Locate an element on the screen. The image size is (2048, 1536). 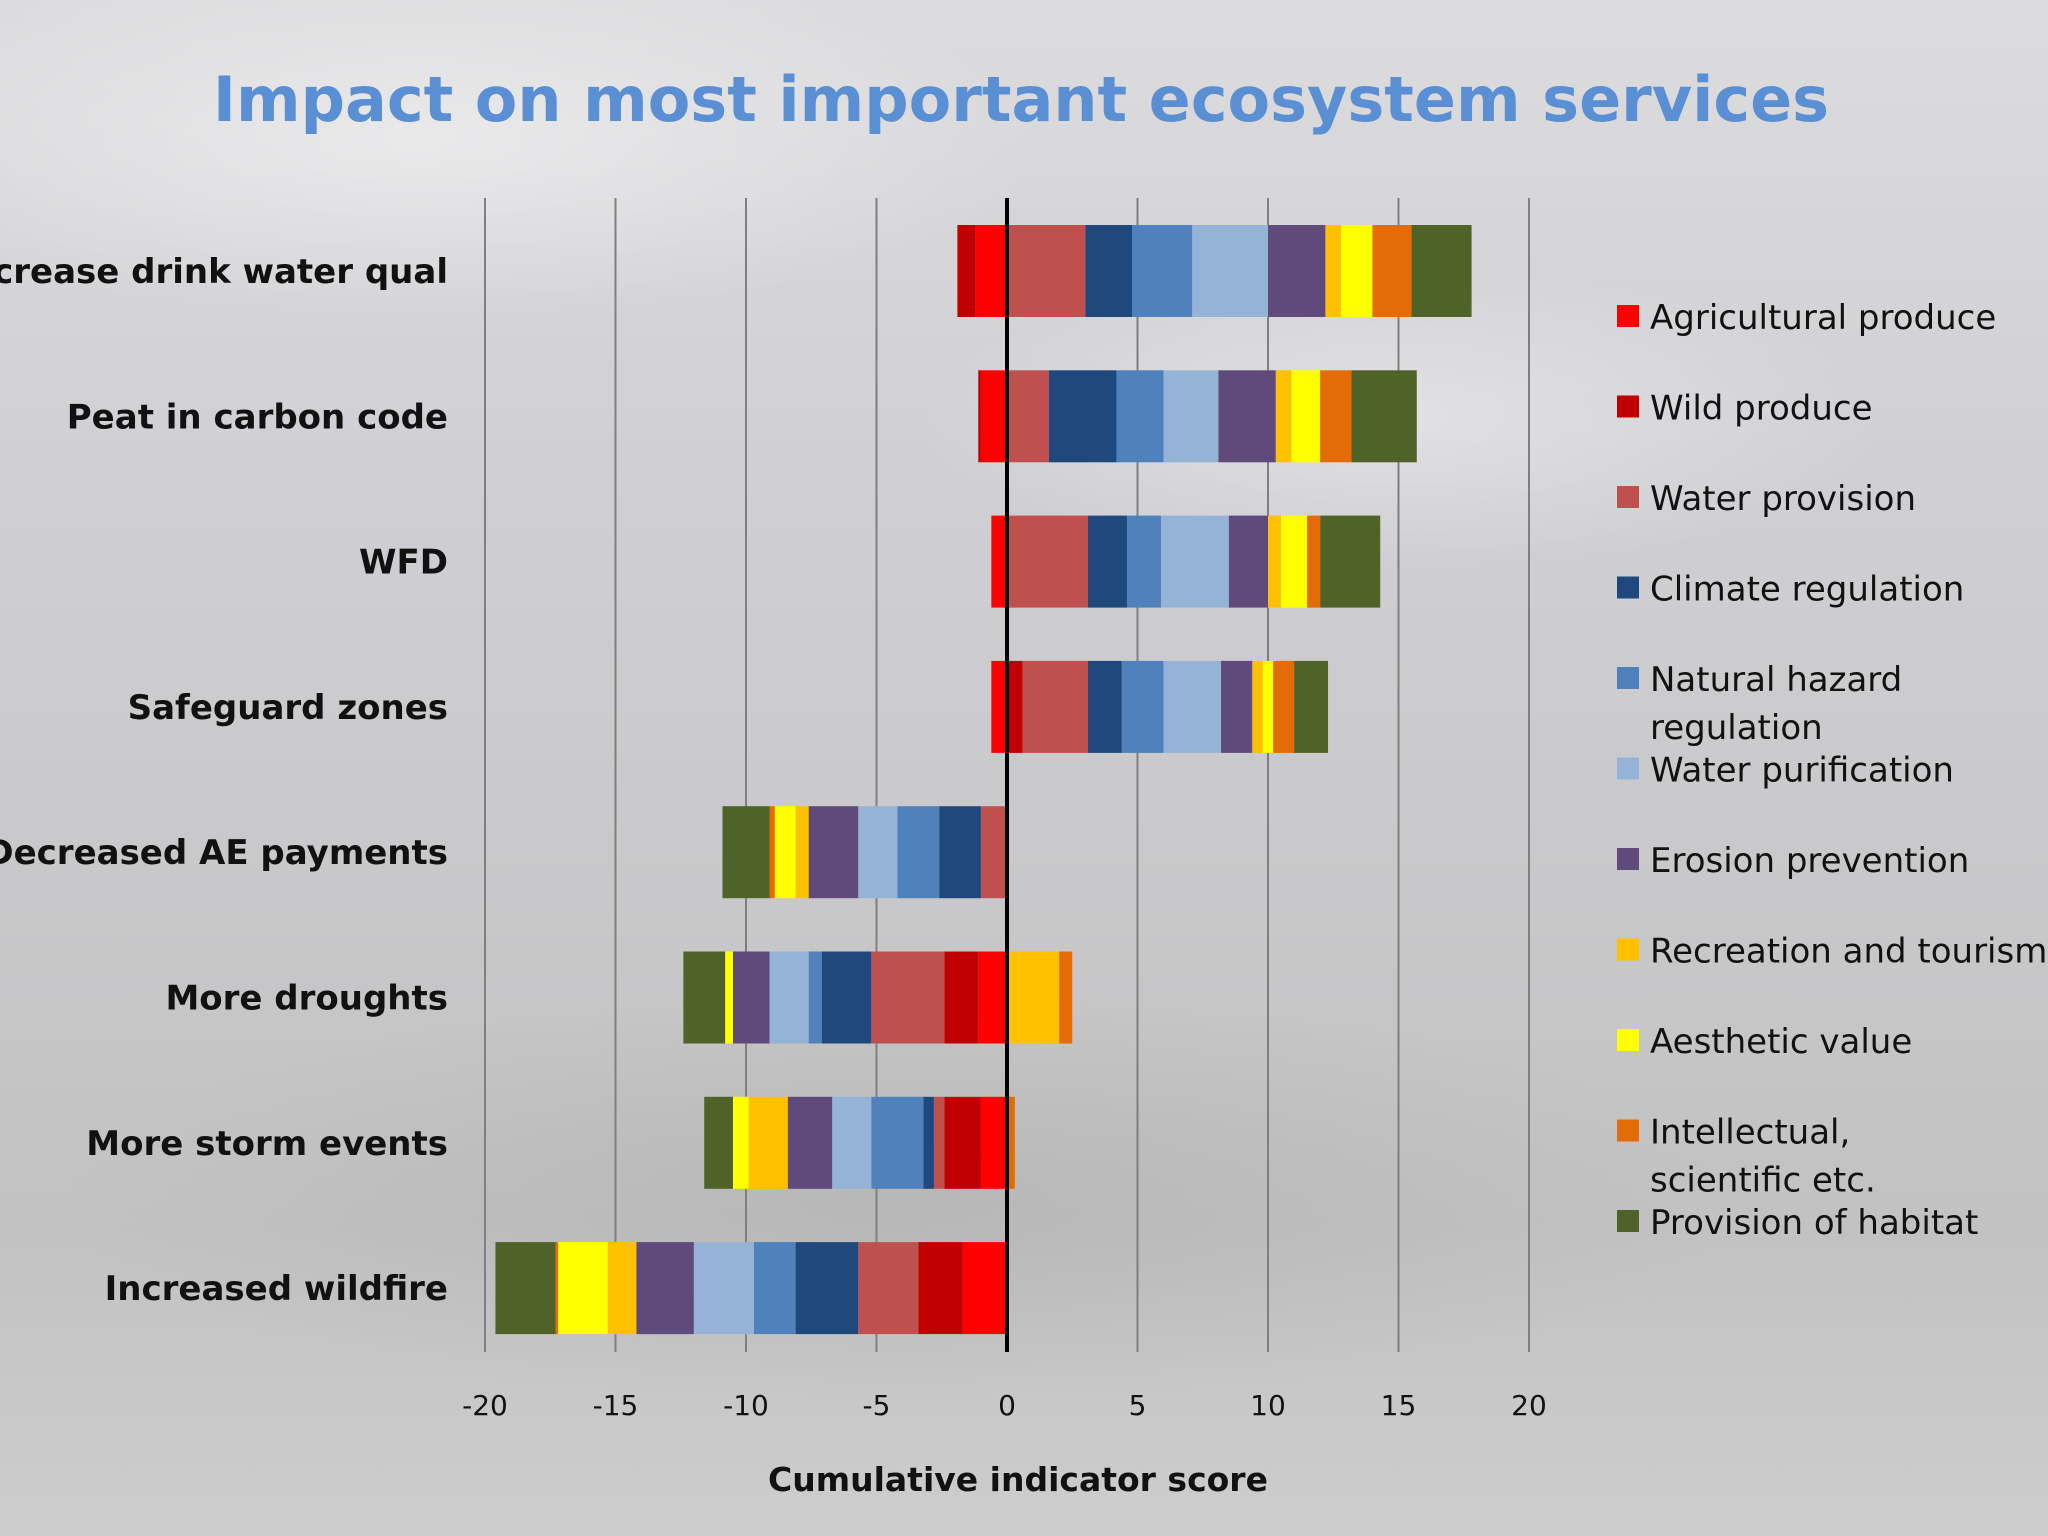
x-tick-label: -20 is located at coordinates (485, 1405).